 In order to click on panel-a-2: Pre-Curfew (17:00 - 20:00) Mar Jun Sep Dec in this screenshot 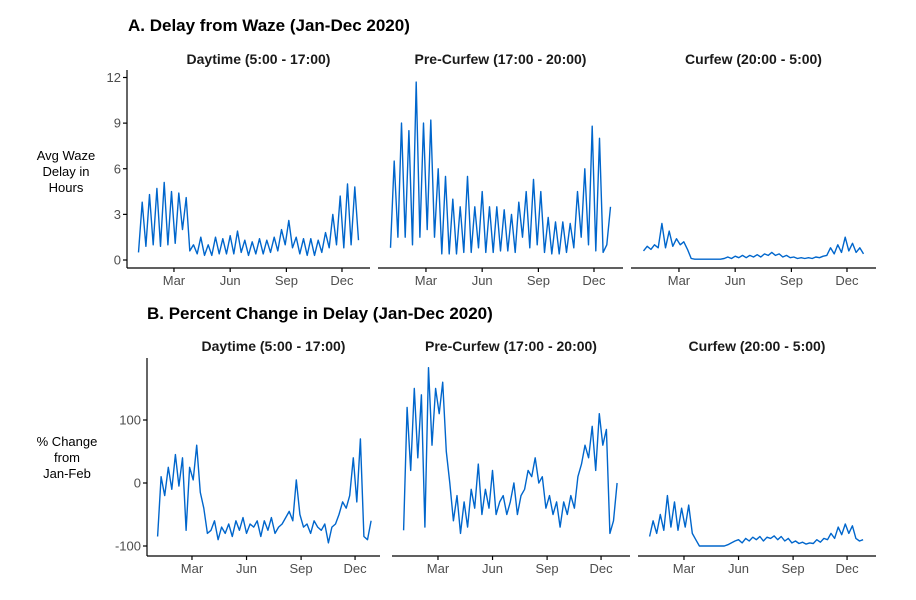, I will do `click(500, 169)`.